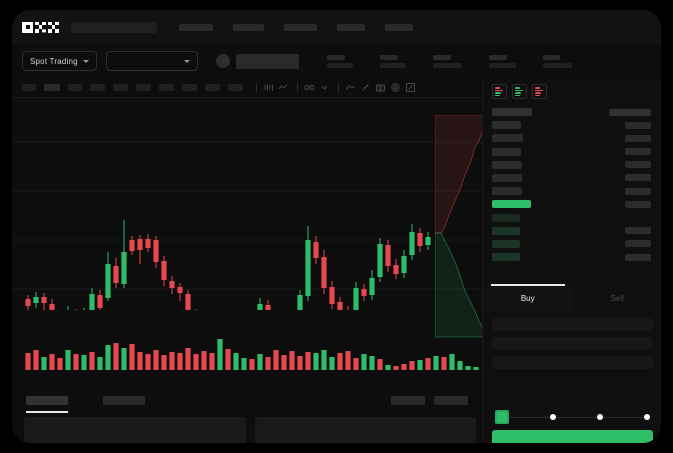 The height and width of the screenshot is (453, 673). Describe the element at coordinates (235, 87) in the screenshot. I see `timeframe-more` at that location.